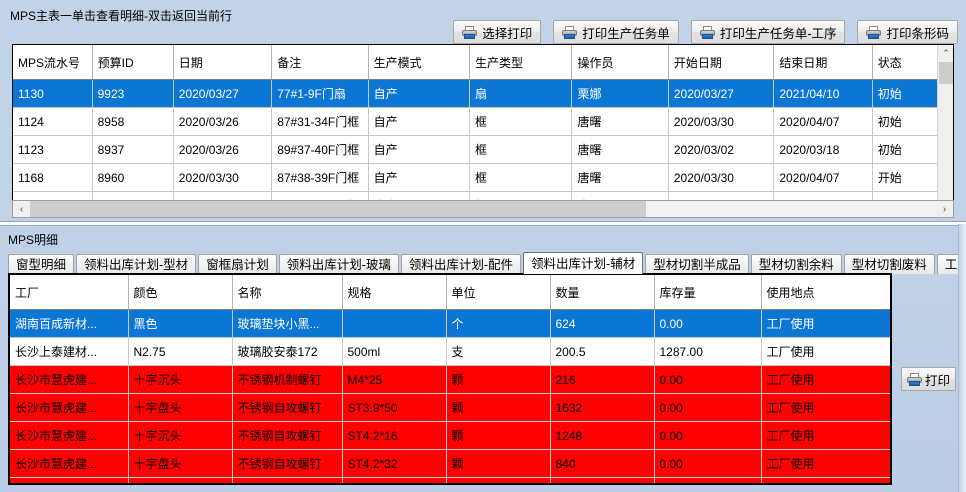  What do you see at coordinates (721, 149) in the screenshot?
I see `cell-7: 2020/03/02` at bounding box center [721, 149].